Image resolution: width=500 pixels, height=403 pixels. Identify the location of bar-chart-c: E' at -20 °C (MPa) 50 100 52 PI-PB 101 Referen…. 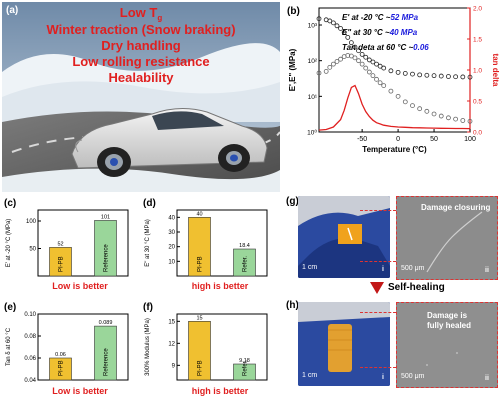
(67, 243).